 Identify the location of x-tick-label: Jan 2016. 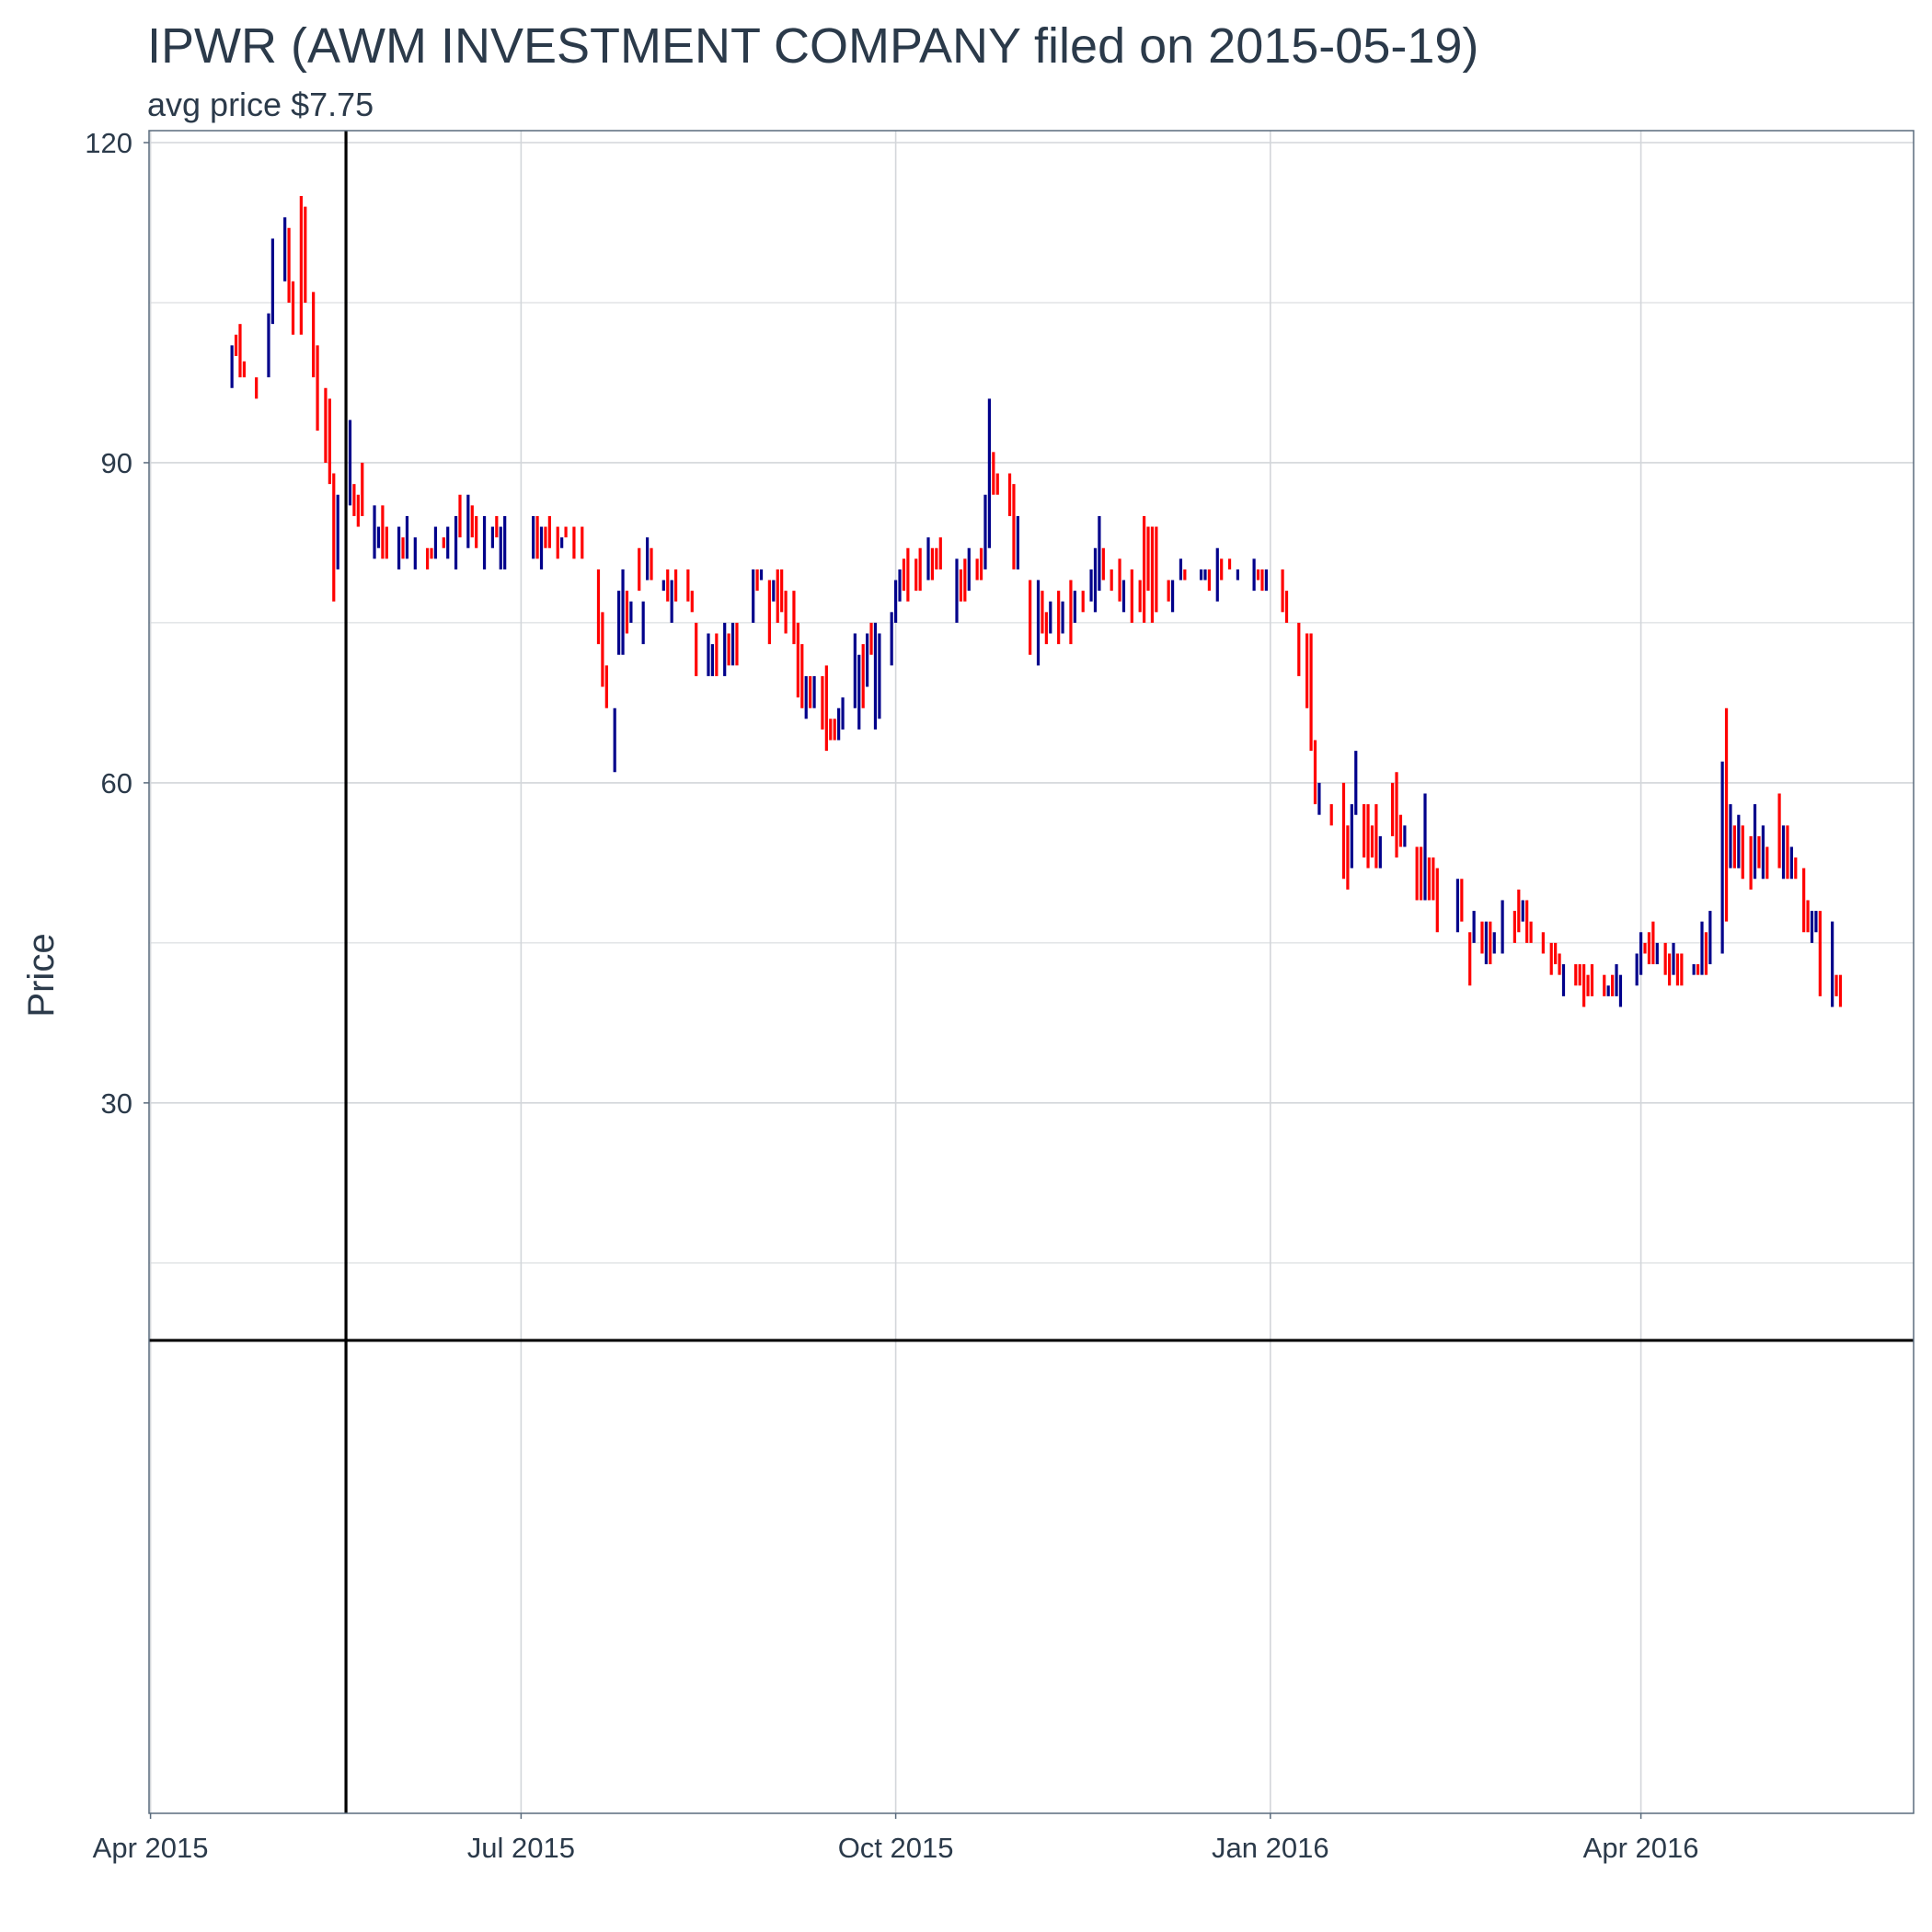
(1270, 1848).